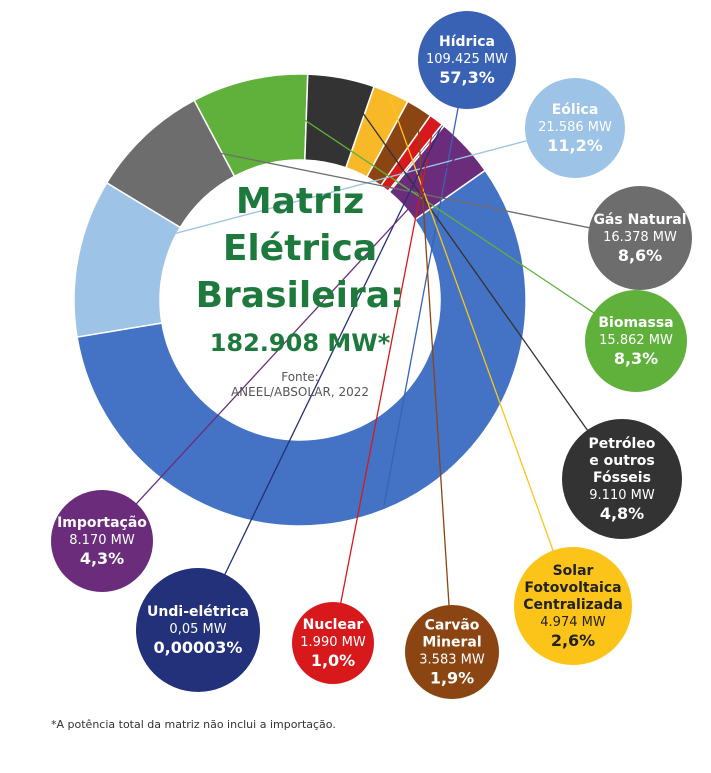 Image resolution: width=711 pixels, height=773 pixels. I want to click on label-name-importacao: Importação, so click(102, 523).